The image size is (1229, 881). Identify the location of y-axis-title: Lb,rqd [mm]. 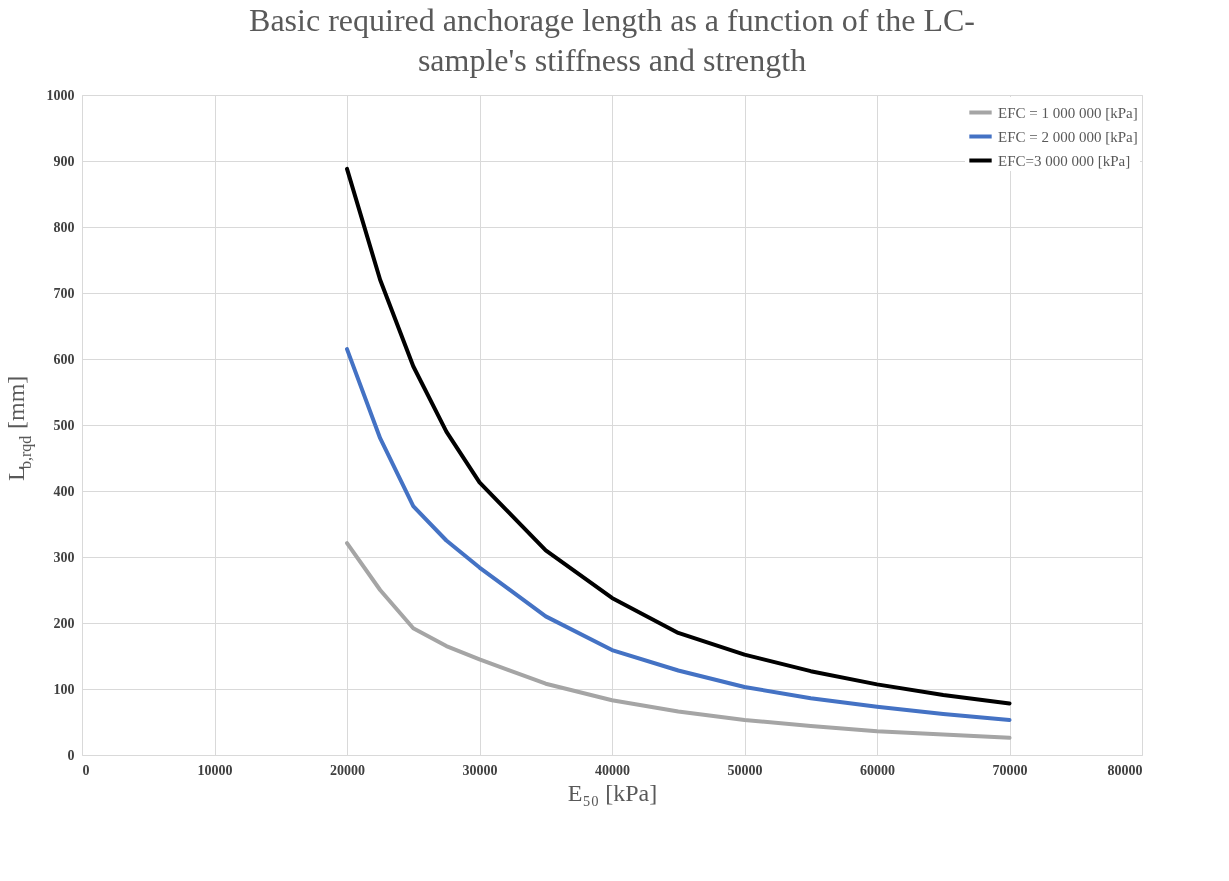
(19, 428).